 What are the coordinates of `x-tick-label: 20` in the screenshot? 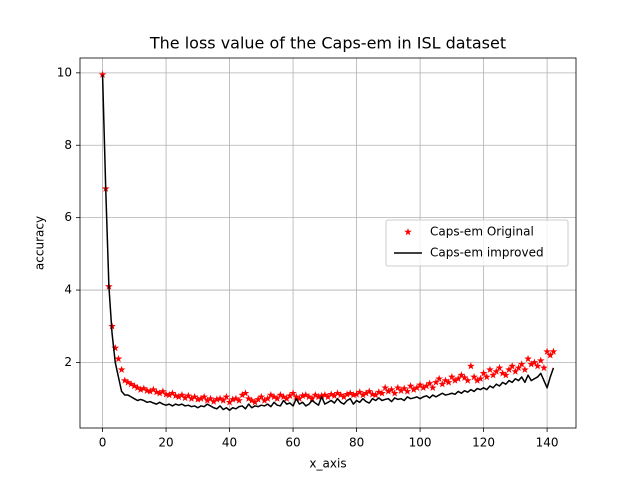 It's located at (165, 443).